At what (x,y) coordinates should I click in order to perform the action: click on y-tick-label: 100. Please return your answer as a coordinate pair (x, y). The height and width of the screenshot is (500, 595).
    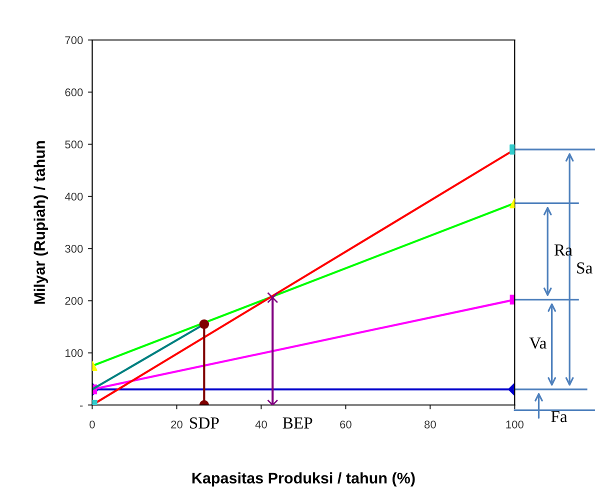
    Looking at the image, I should click on (74, 353).